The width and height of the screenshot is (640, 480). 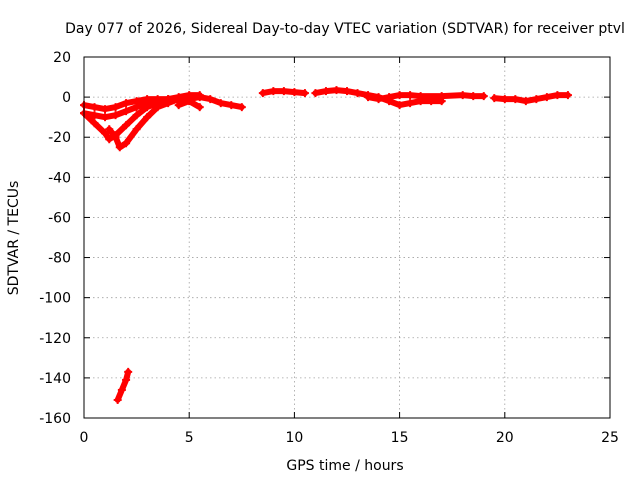 What do you see at coordinates (59, 138) in the screenshot?
I see `y-tick-label: -20` at bounding box center [59, 138].